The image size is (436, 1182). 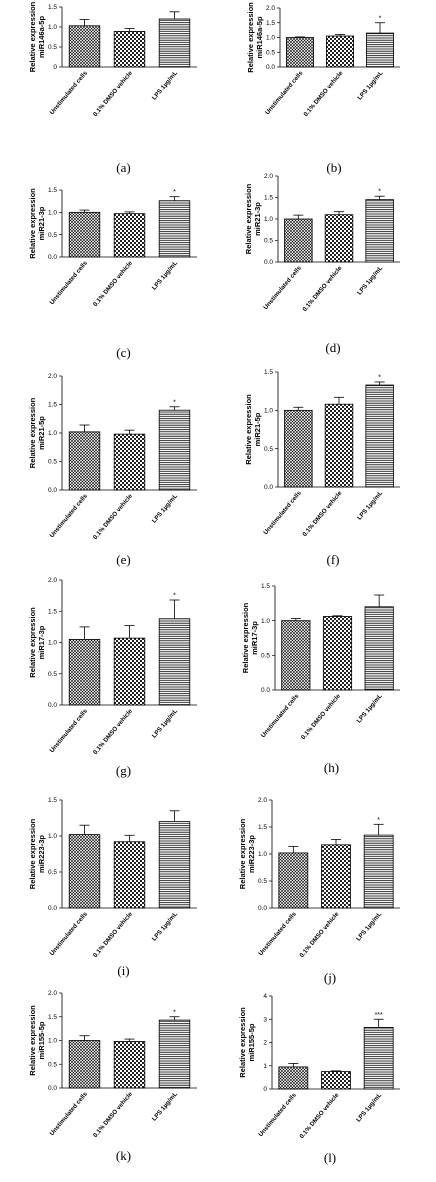 I want to click on panel-label: (a), so click(x=123, y=167).